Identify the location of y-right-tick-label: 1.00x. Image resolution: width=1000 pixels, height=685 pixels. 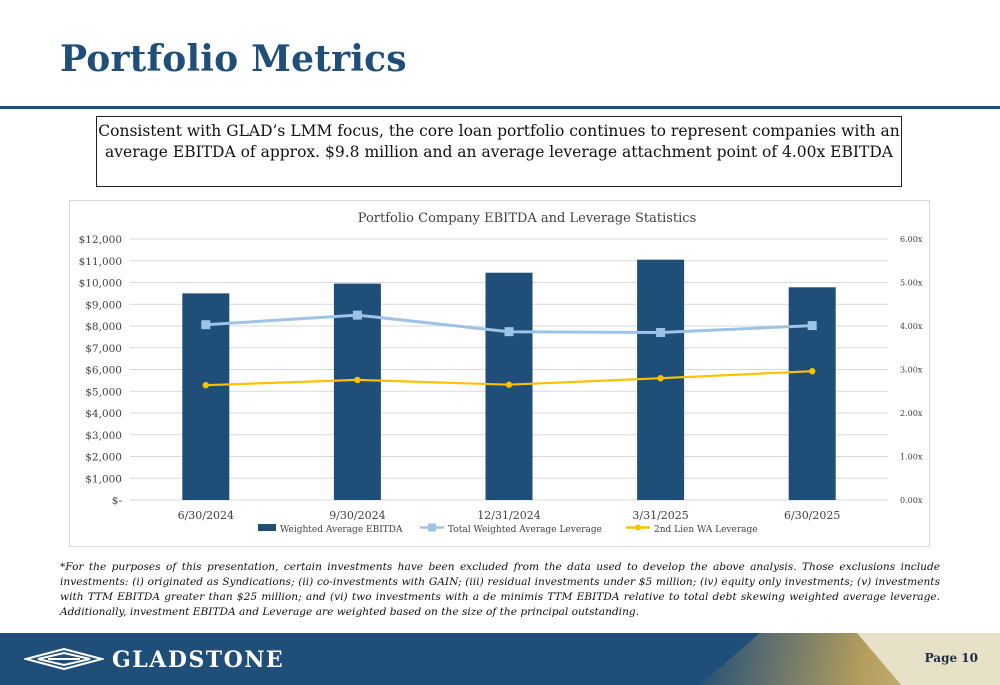
(911, 457).